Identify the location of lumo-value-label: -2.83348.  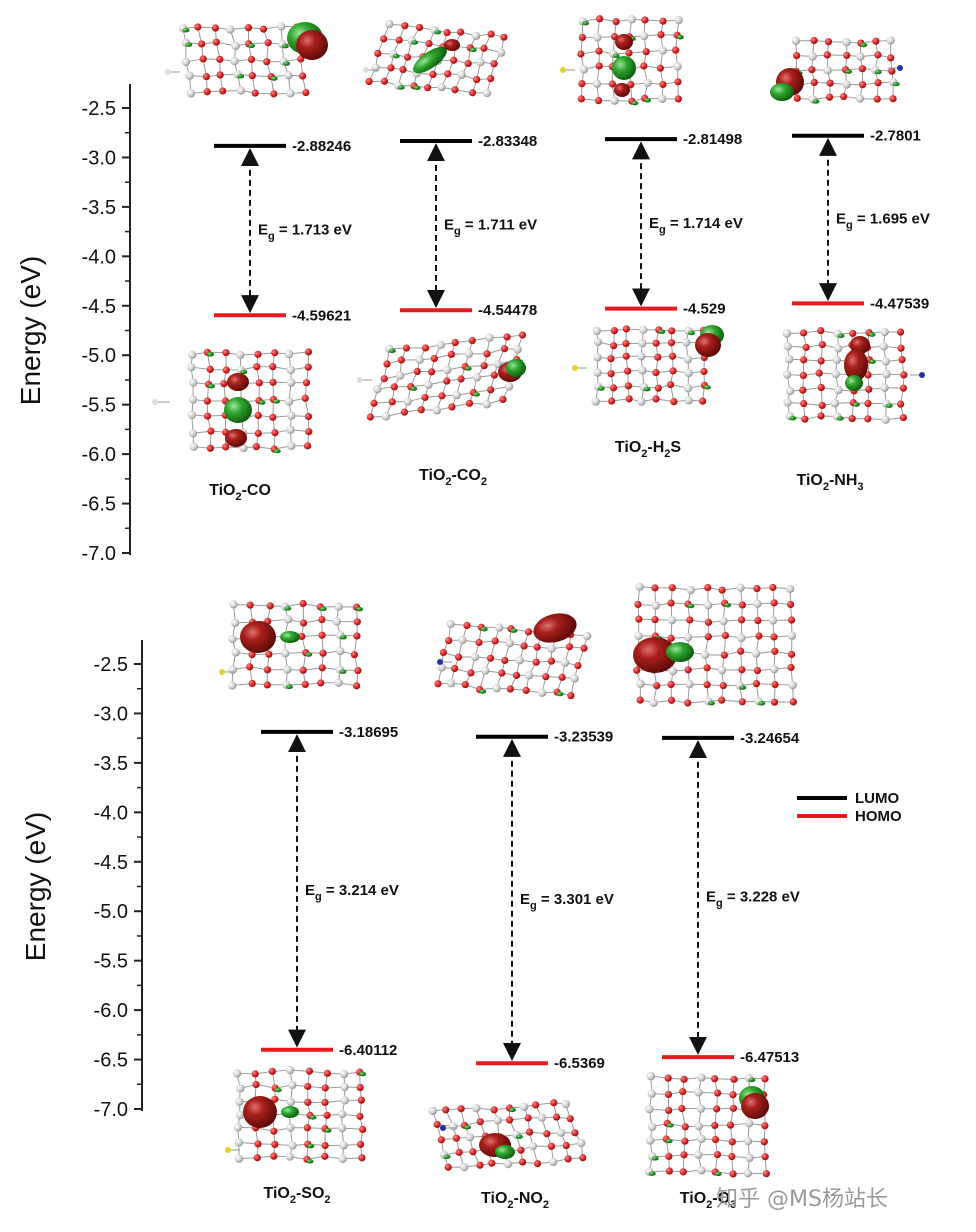
(507, 141).